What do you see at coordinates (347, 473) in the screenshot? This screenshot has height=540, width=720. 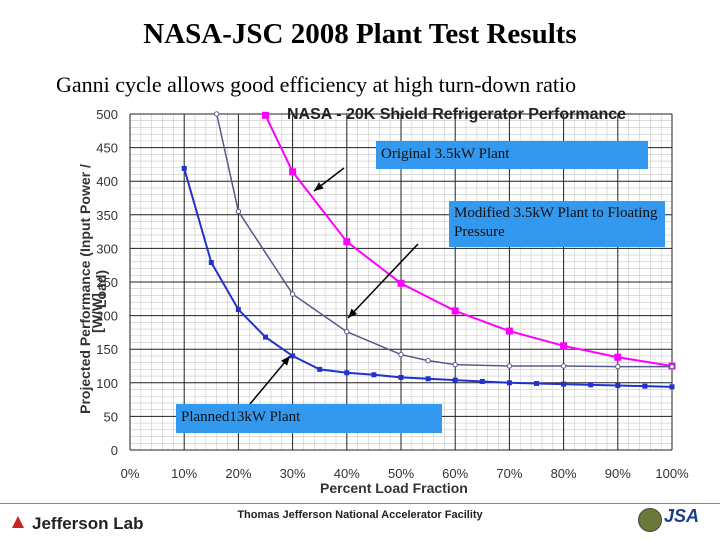 I see `x-tick-label: 40%` at bounding box center [347, 473].